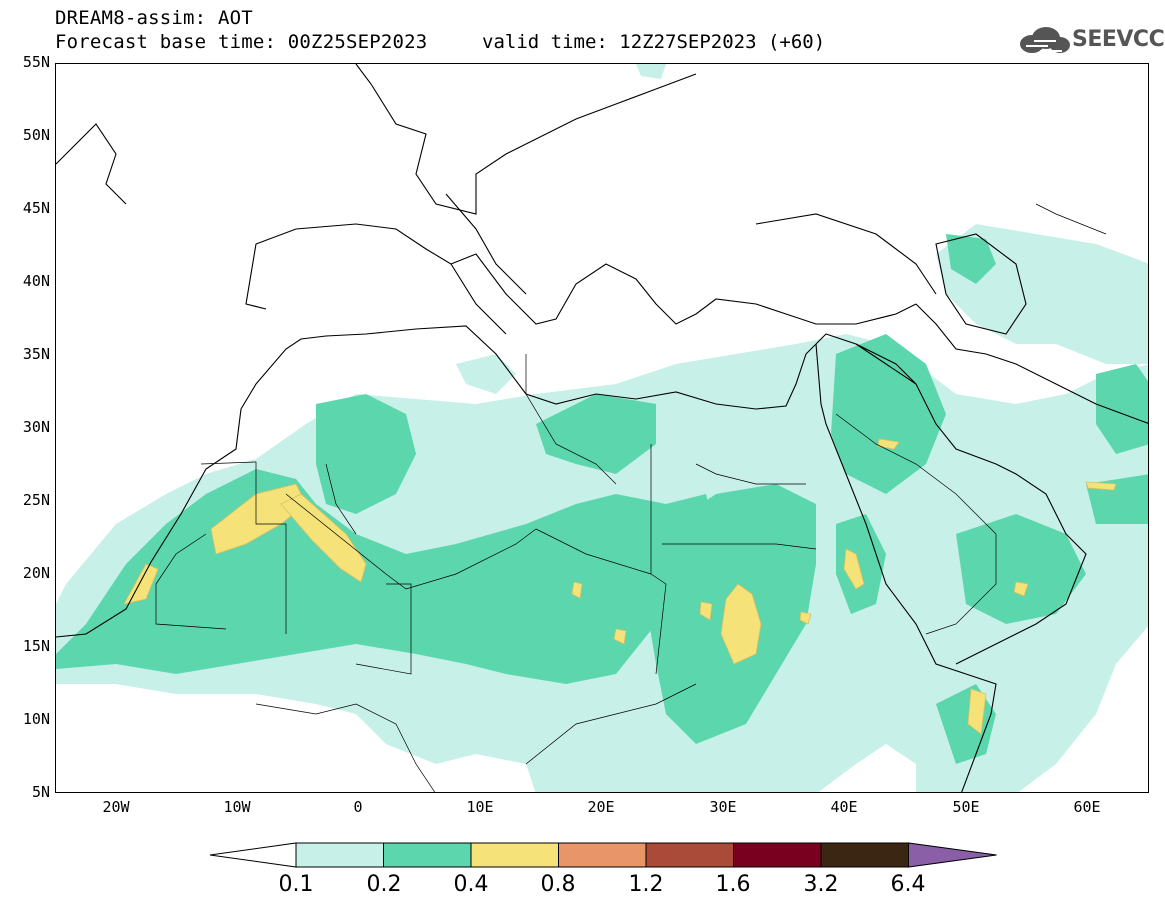  Describe the element at coordinates (36, 281) in the screenshot. I see `lat-label: 40N` at that location.